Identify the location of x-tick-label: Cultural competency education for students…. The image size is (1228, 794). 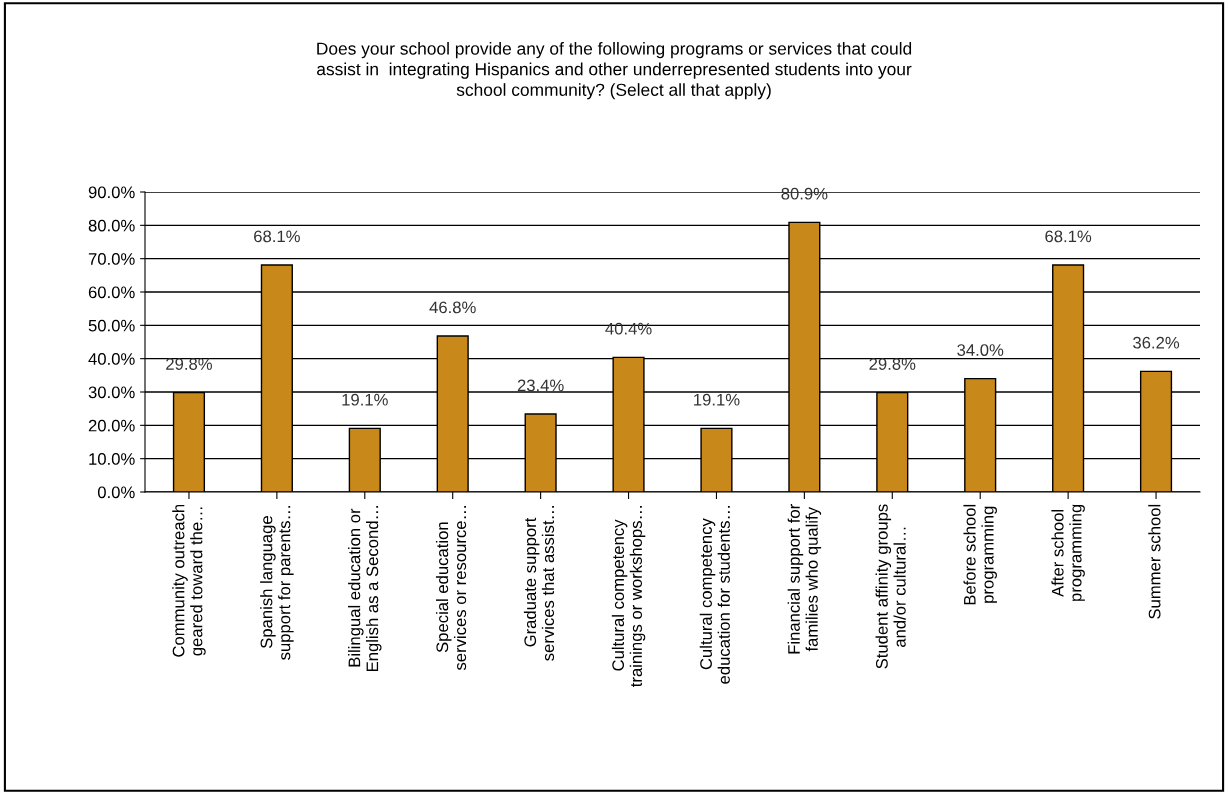
(714, 595).